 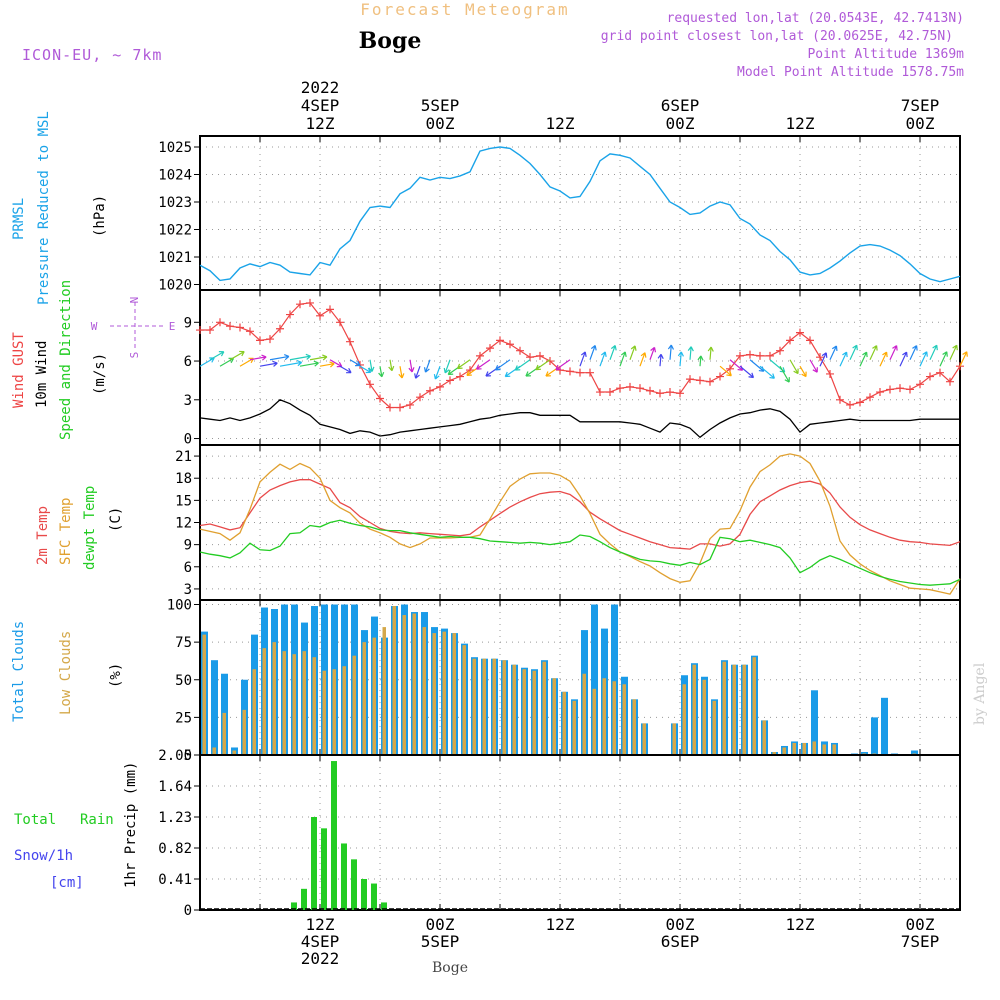 I want to click on low-clouds-label: Low Clouds, so click(x=66, y=673).